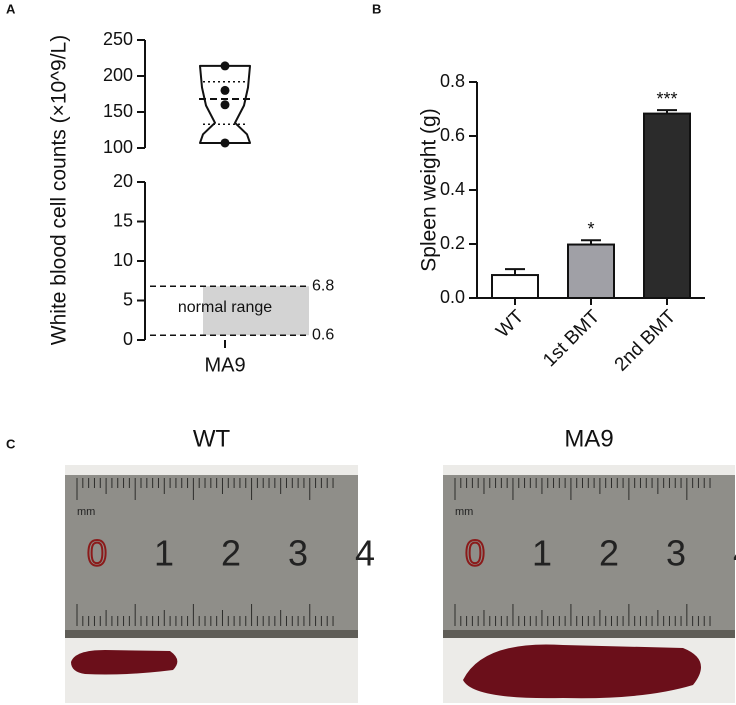  I want to click on range-label: 0.6, so click(323, 334).